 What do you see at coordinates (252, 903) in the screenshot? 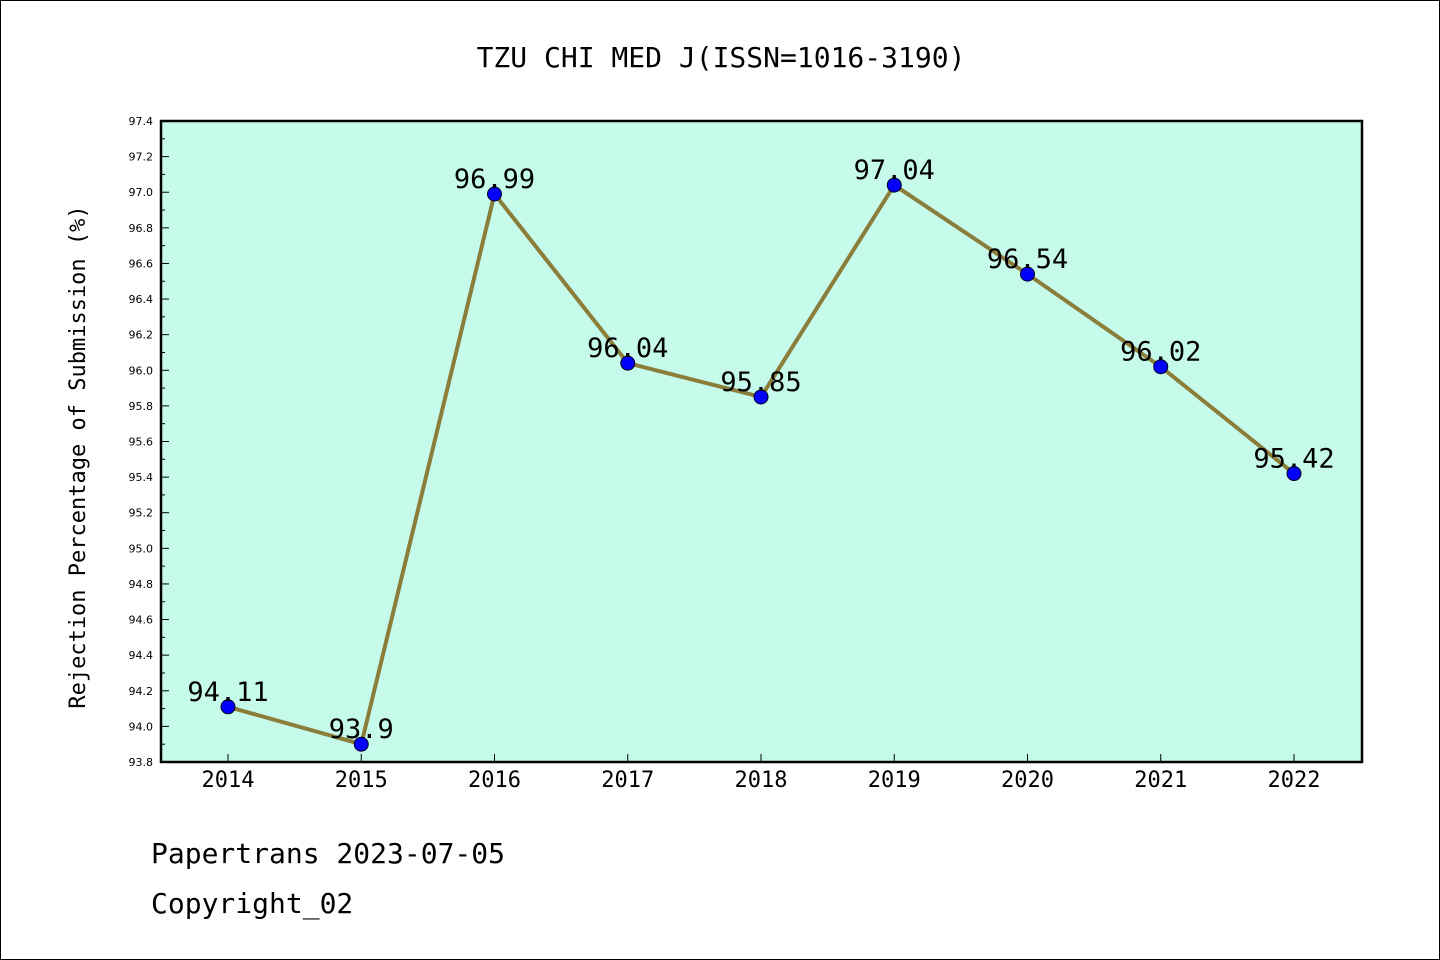
I see `footer-copyright: Copyright_02` at bounding box center [252, 903].